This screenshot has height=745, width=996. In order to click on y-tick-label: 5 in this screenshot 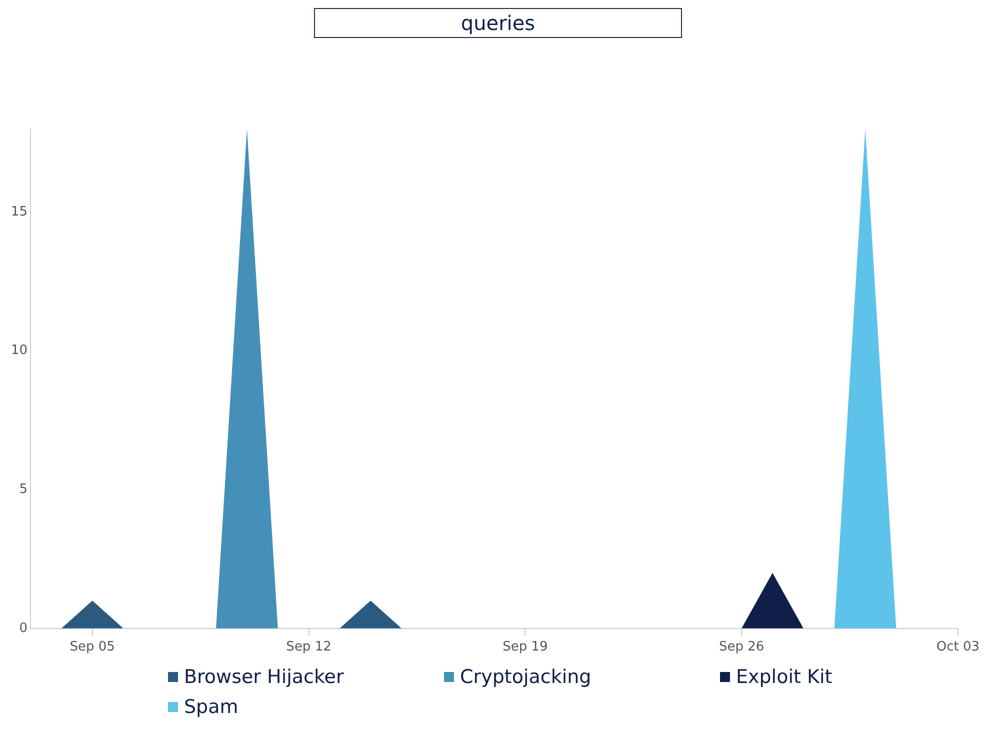, I will do `click(23, 489)`.